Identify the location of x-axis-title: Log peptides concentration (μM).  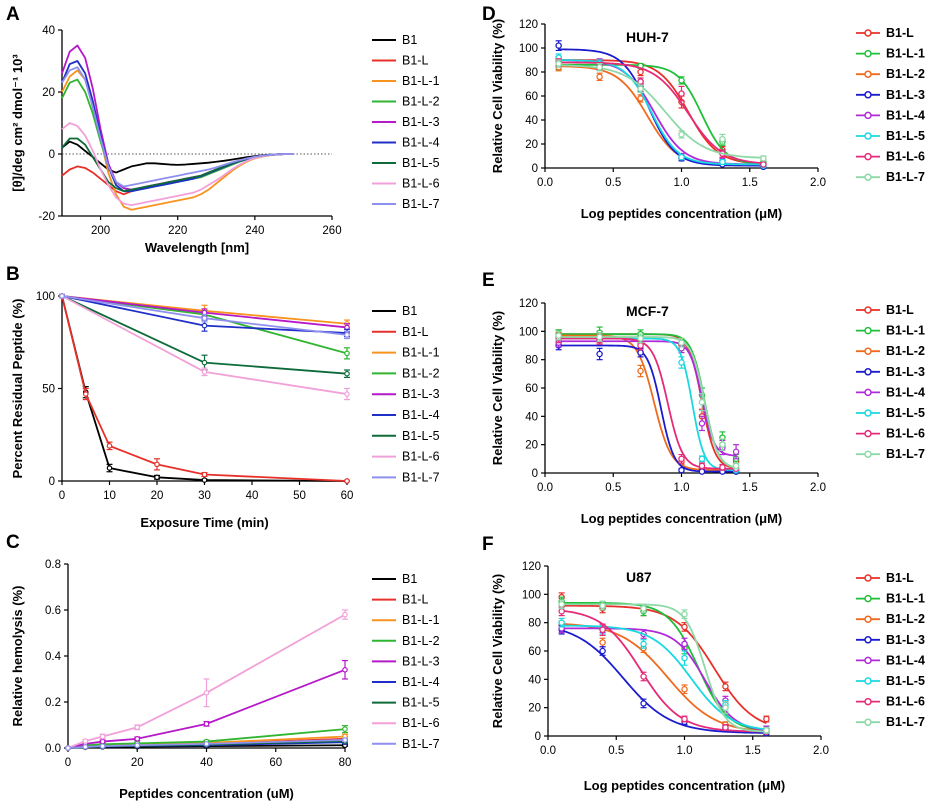
(682, 518).